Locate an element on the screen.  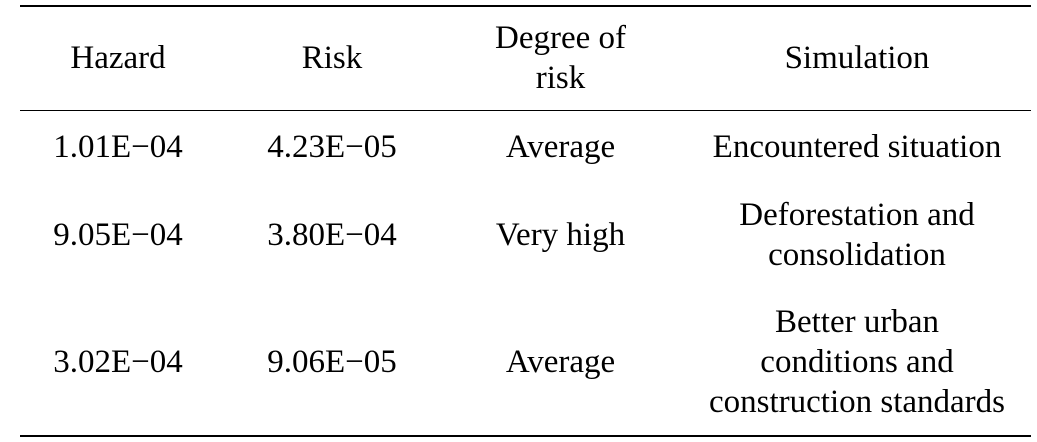
simulation-line: construction standards is located at coordinates (857, 402).